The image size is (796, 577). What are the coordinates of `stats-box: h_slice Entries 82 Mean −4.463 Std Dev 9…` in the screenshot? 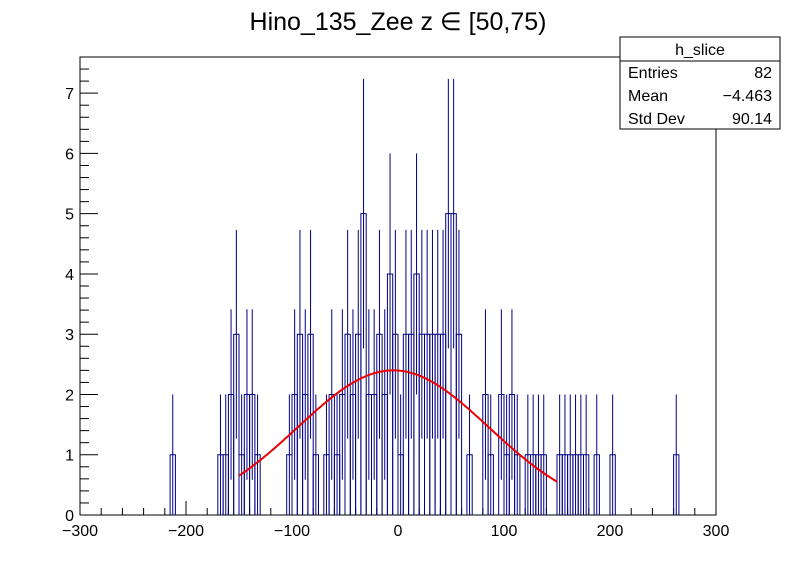 It's located at (700, 83).